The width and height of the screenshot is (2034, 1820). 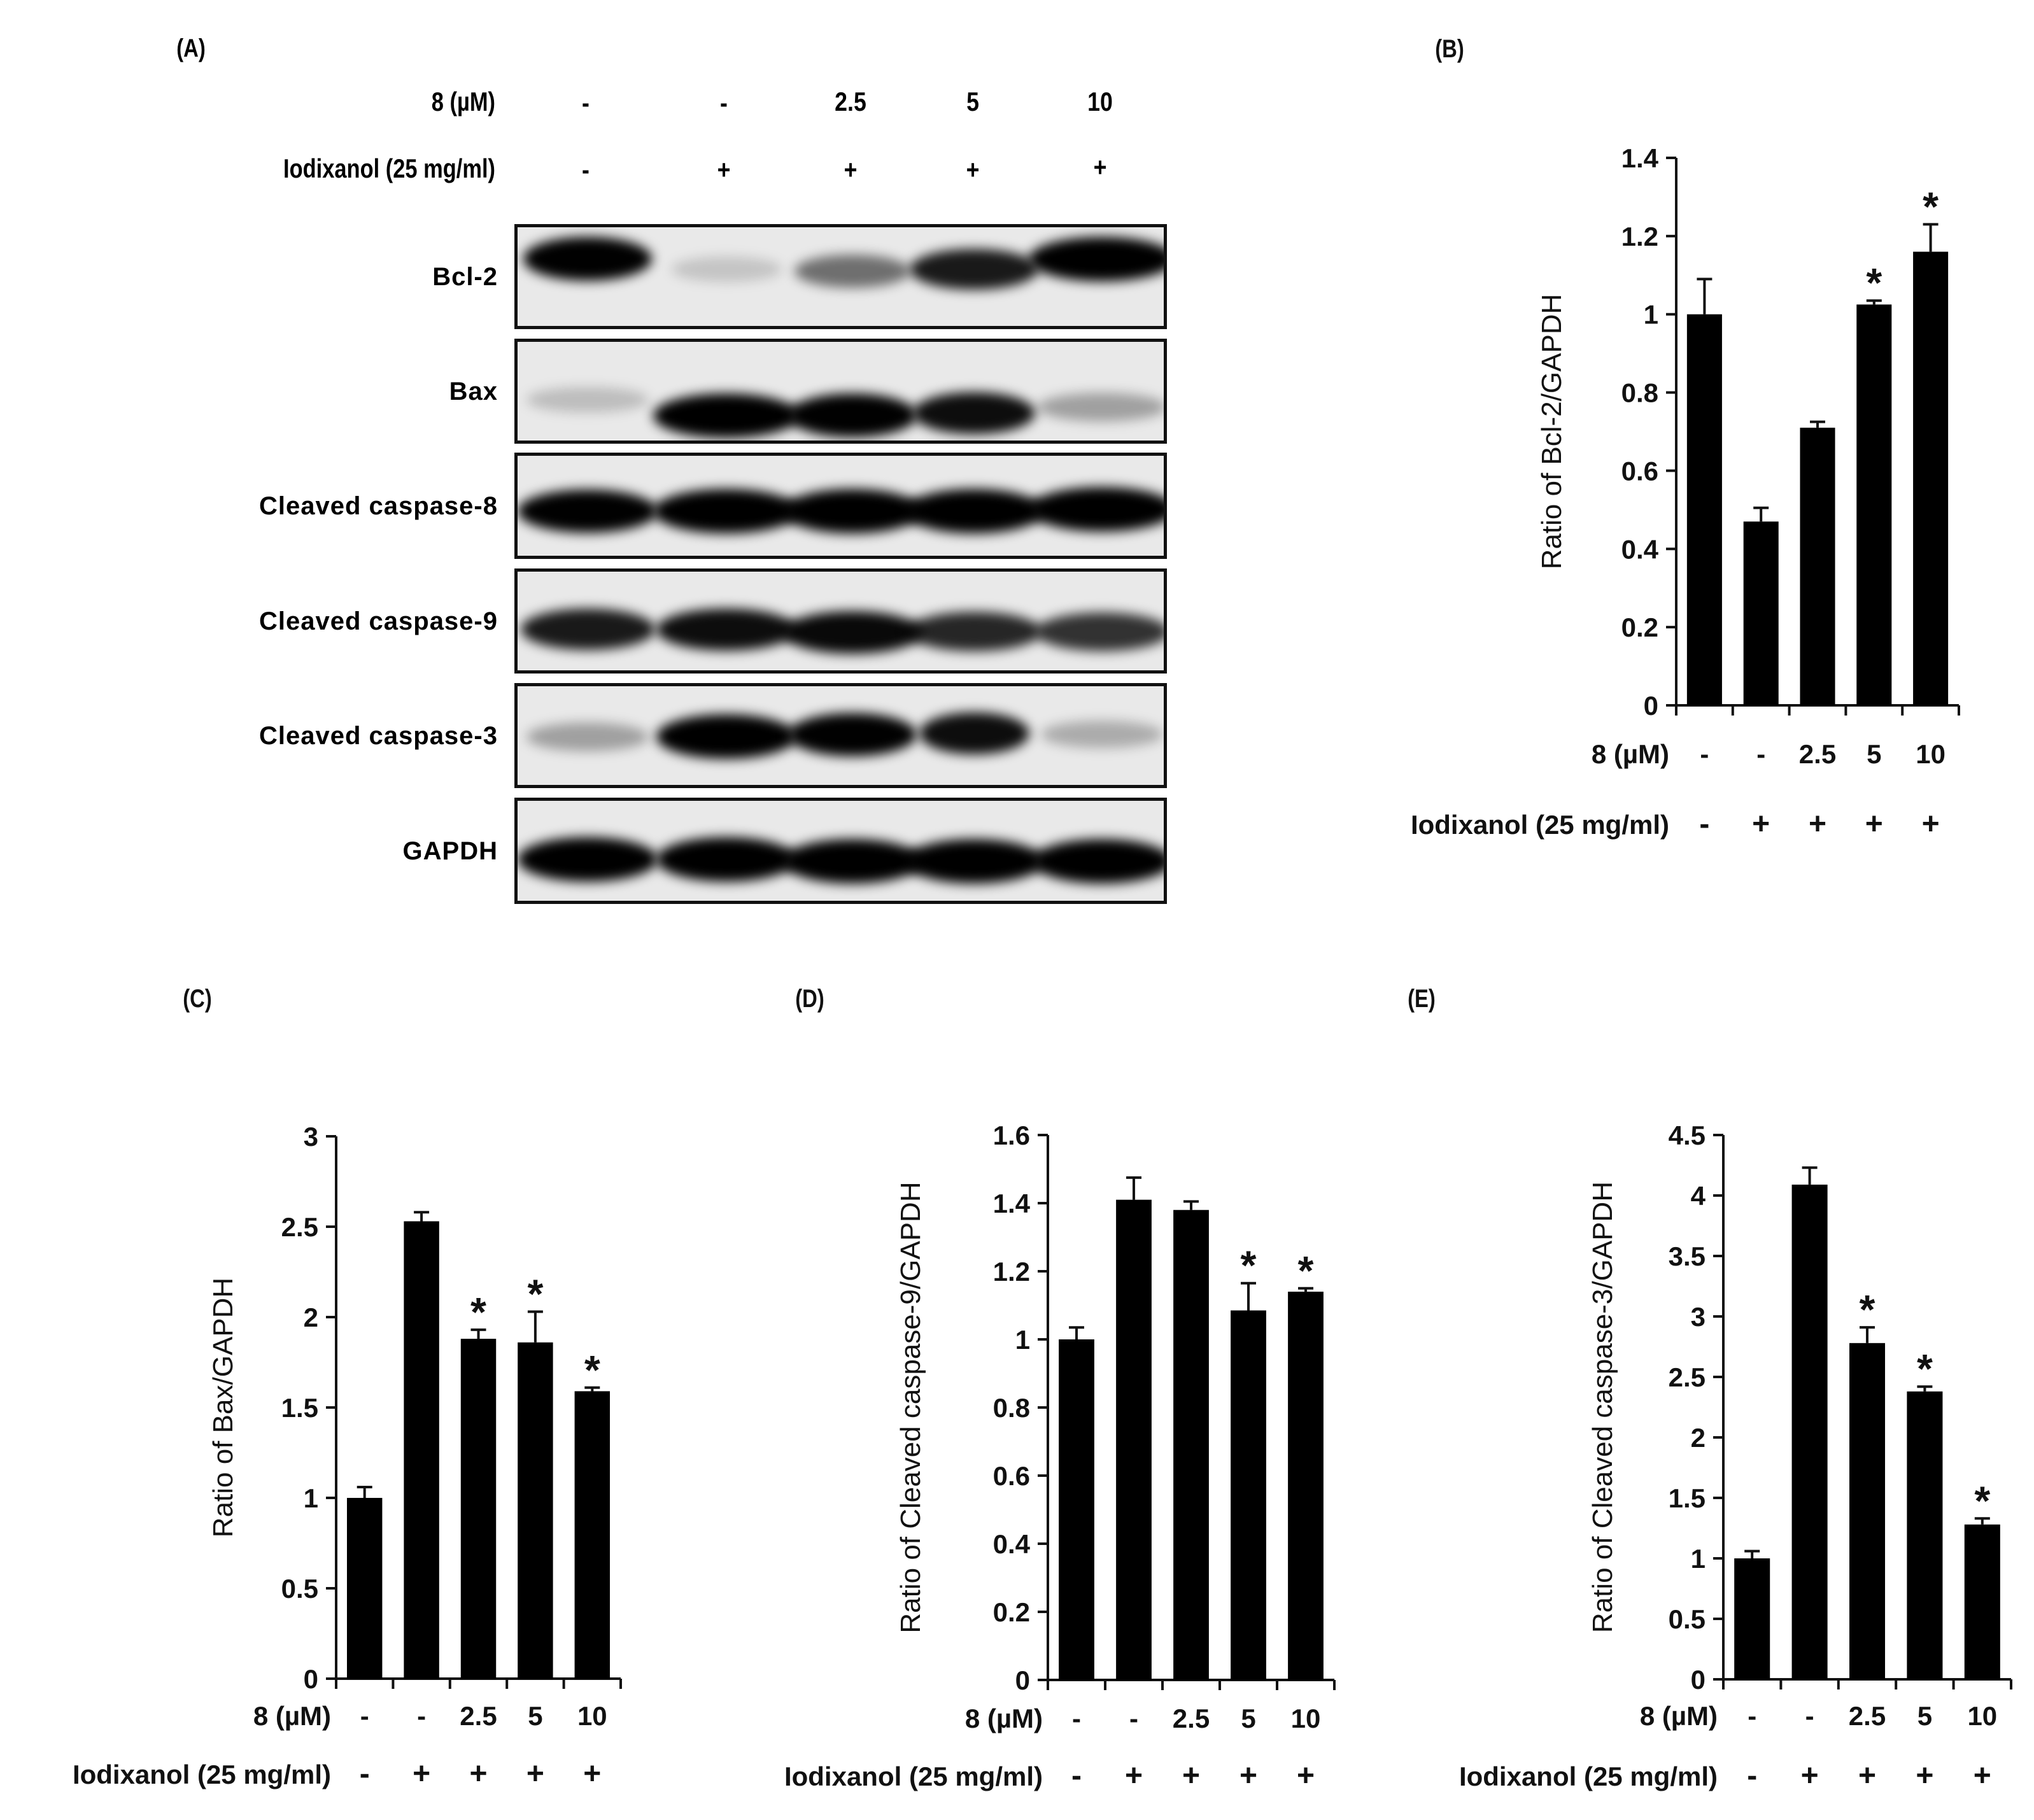 I want to click on panel-label: (B), so click(x=1450, y=48).